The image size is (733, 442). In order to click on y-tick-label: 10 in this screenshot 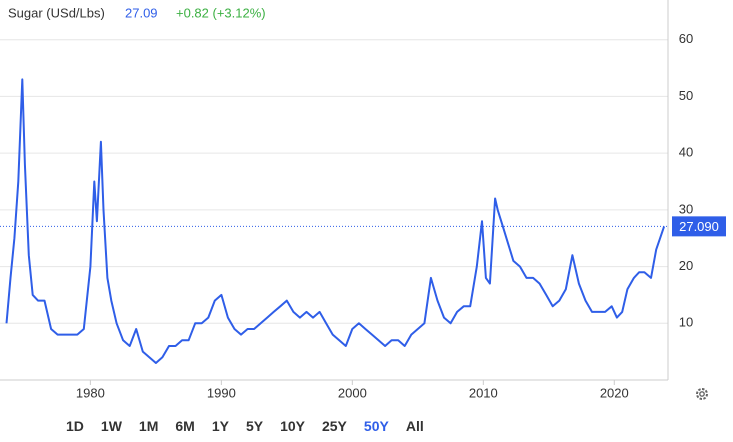, I will do `click(686, 322)`.